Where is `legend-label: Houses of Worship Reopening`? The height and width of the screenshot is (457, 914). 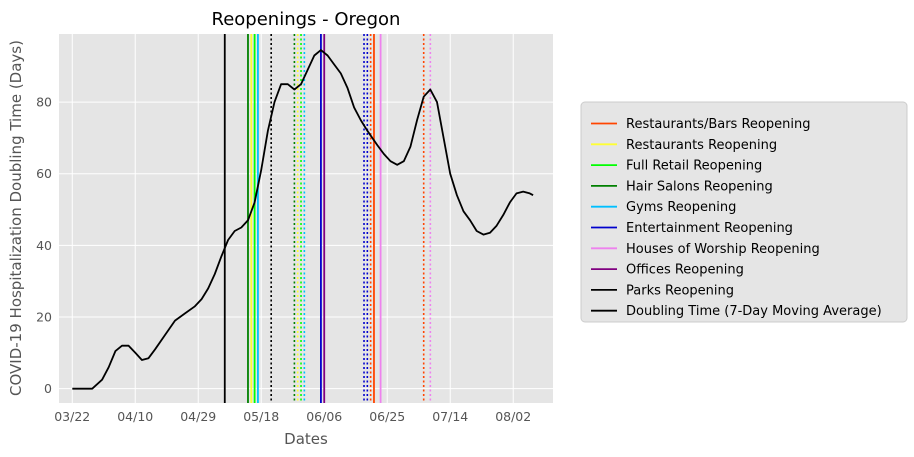
legend-label: Houses of Worship Reopening is located at coordinates (723, 249).